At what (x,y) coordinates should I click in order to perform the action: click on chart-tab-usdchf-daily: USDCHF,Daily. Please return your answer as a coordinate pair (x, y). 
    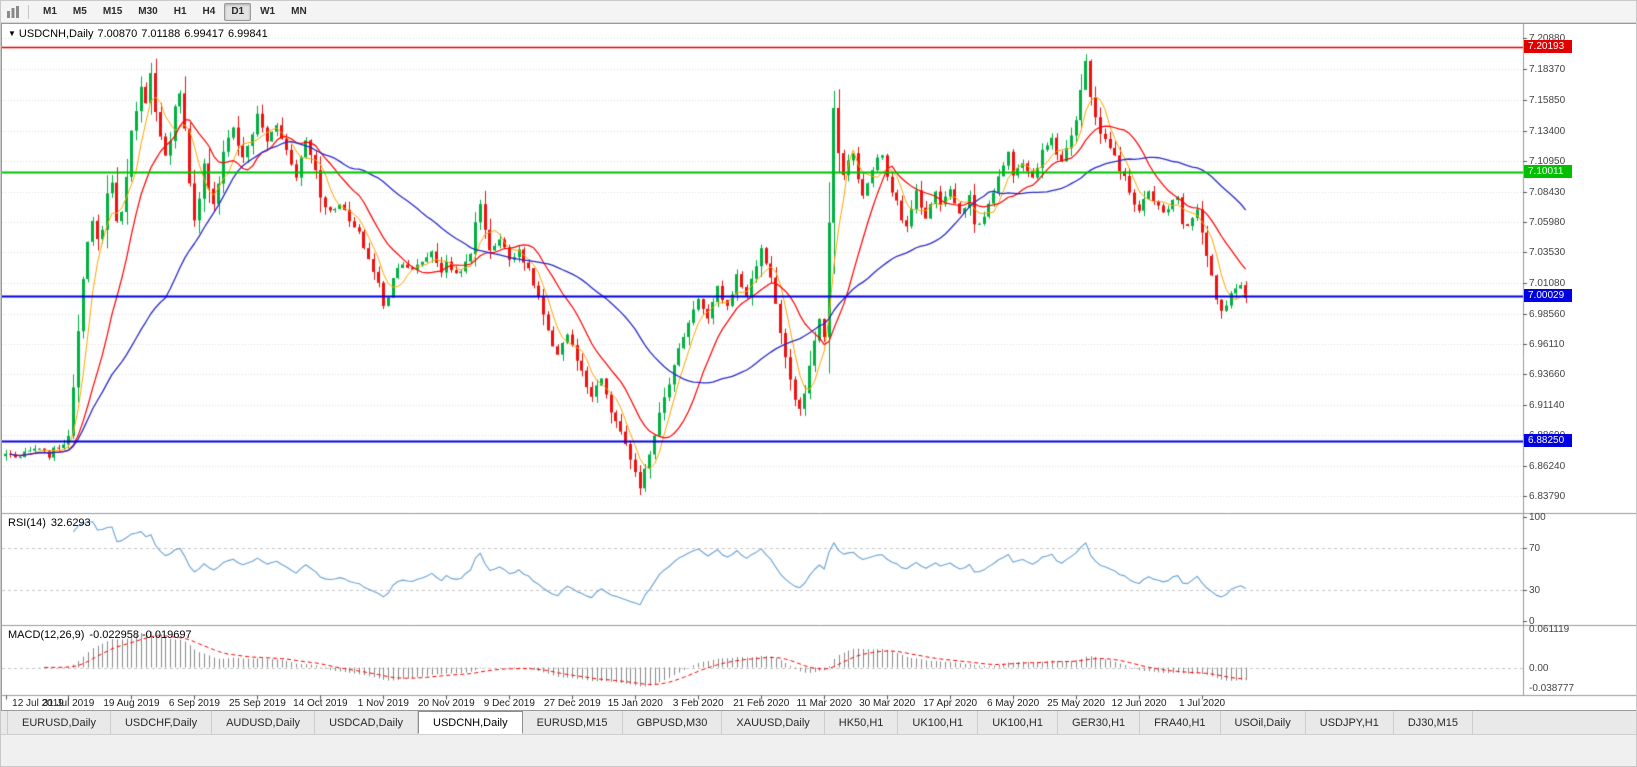
    Looking at the image, I should click on (161, 722).